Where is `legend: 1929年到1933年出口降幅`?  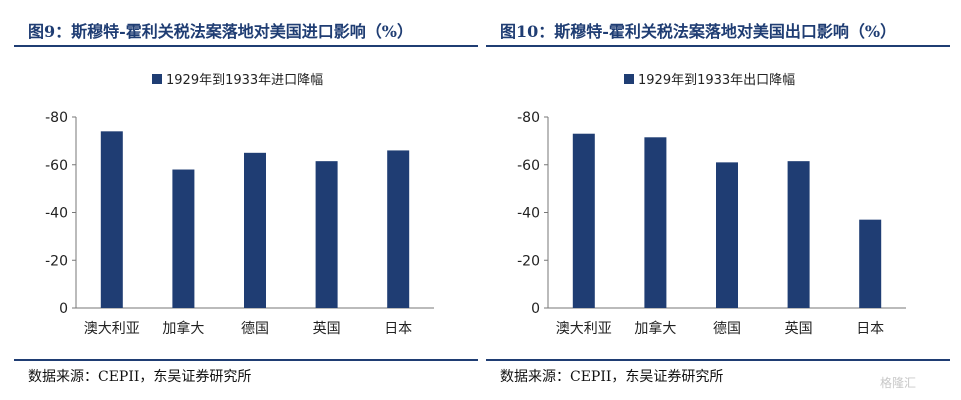
legend: 1929年到1933年出口降幅 is located at coordinates (709, 80).